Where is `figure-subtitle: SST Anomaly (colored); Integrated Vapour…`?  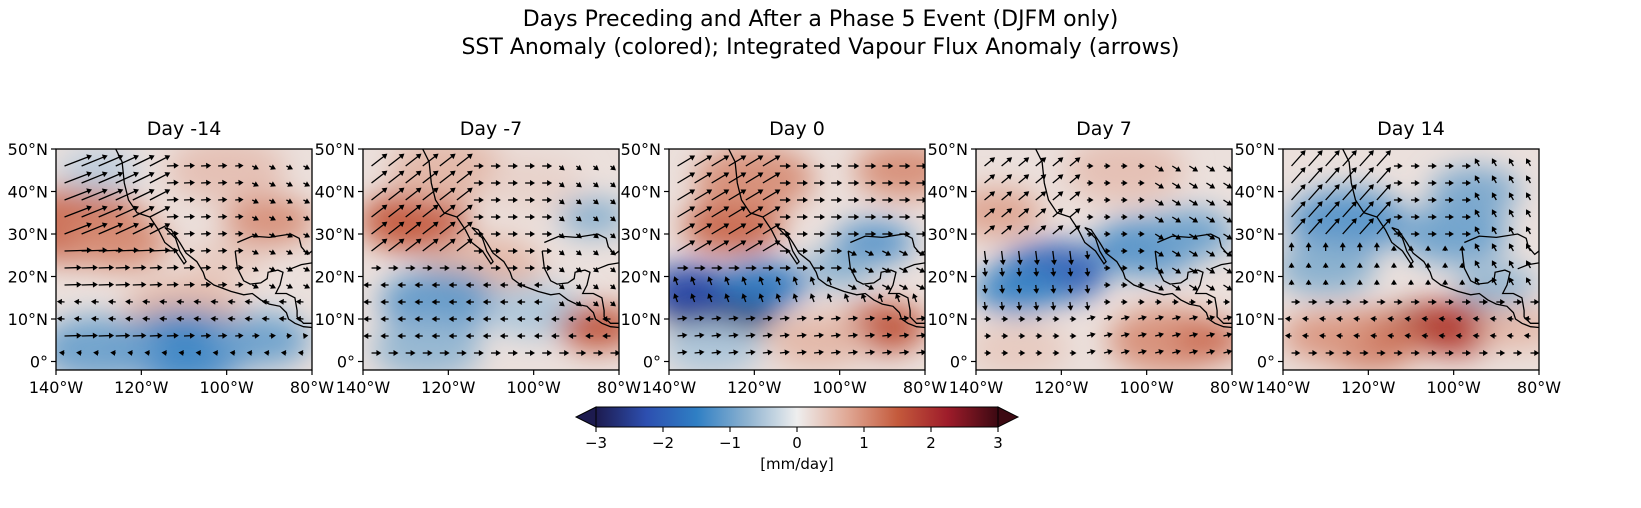
figure-subtitle: SST Anomaly (colored); Integrated Vapour… is located at coordinates (820, 47).